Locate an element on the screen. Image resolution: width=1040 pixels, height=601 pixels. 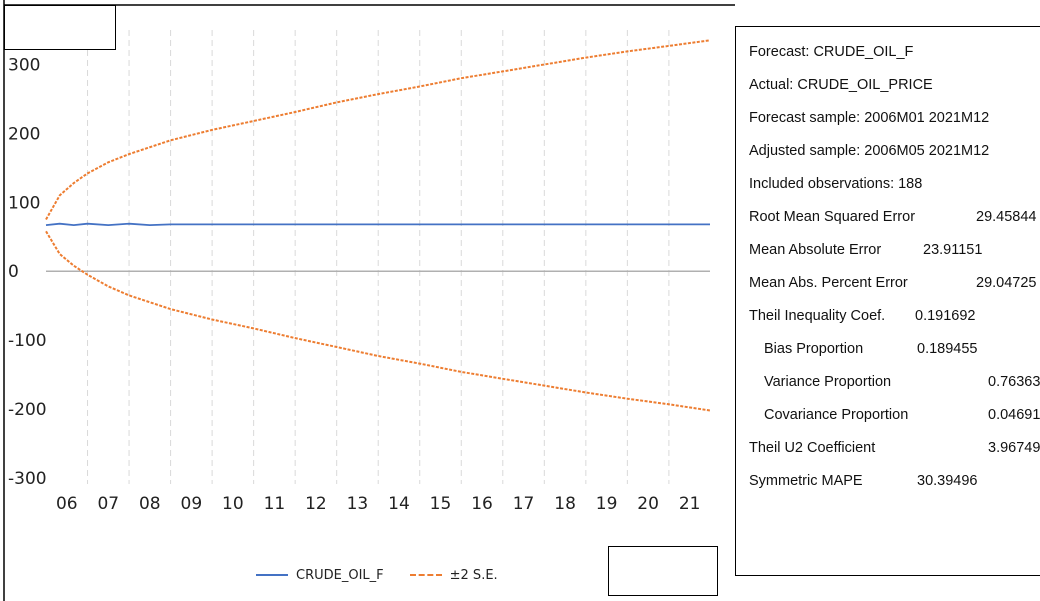
forecast-line is located at coordinates (377, 224).